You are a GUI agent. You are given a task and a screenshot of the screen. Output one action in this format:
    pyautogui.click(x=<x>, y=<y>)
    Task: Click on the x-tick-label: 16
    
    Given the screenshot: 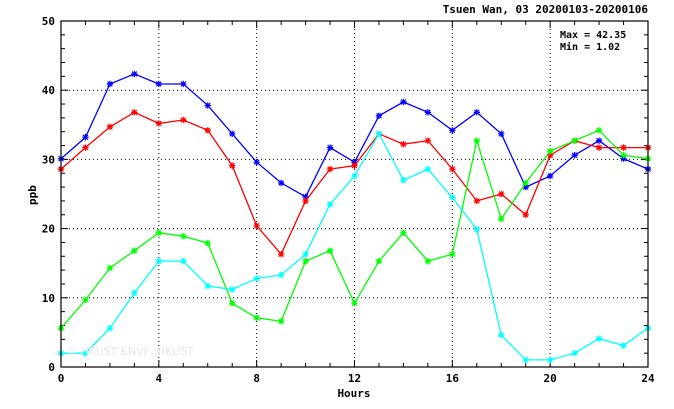 What is the action you would take?
    pyautogui.click(x=453, y=378)
    